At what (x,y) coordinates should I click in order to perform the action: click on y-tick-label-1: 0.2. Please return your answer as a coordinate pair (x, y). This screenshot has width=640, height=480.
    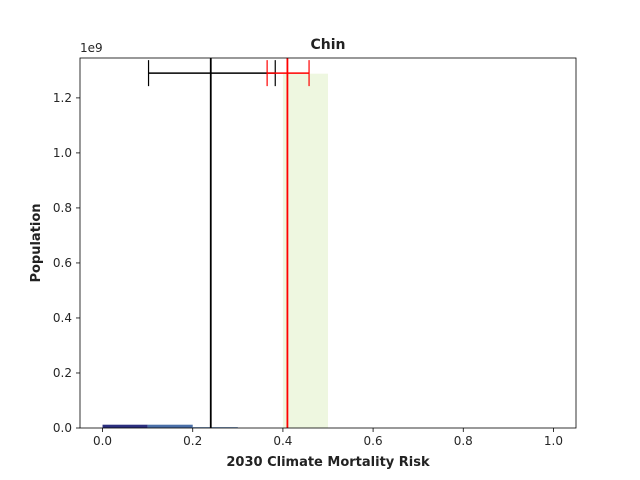
    Looking at the image, I should click on (62, 373).